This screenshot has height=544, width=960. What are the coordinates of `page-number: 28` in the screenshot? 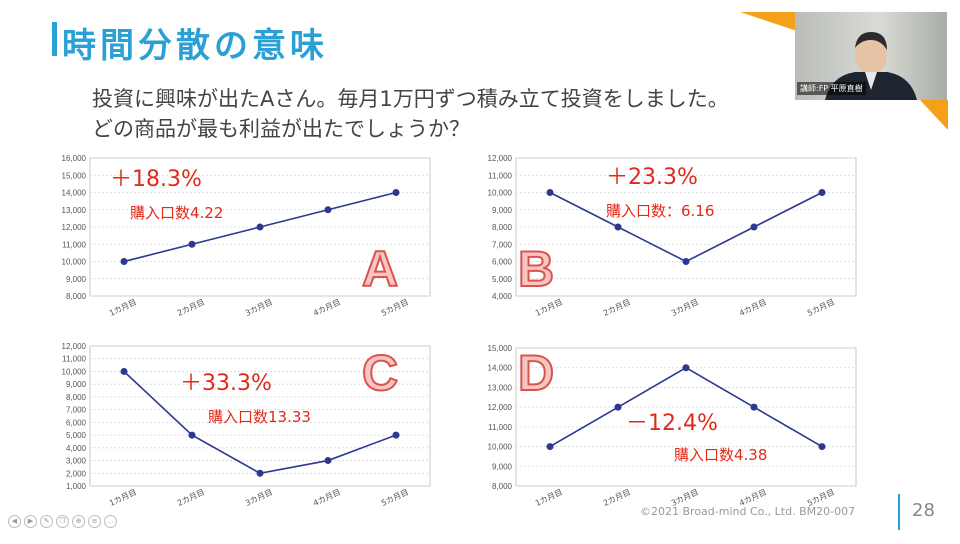 It's located at (923, 510).